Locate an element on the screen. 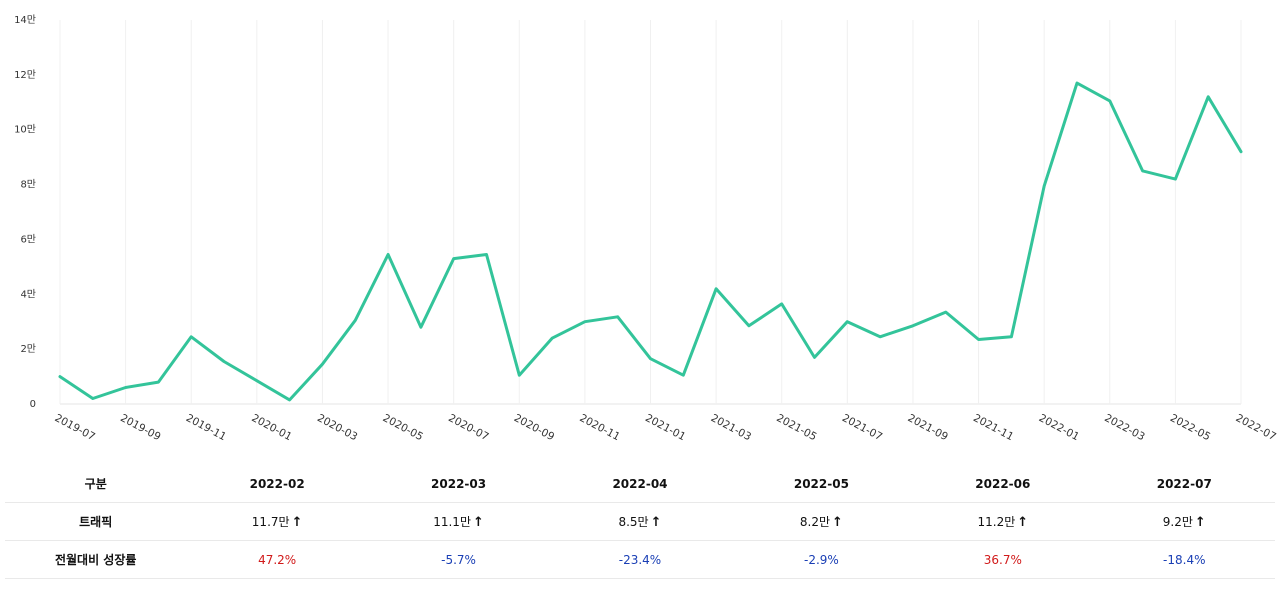  y-tick-label: 14만 is located at coordinates (25, 20).